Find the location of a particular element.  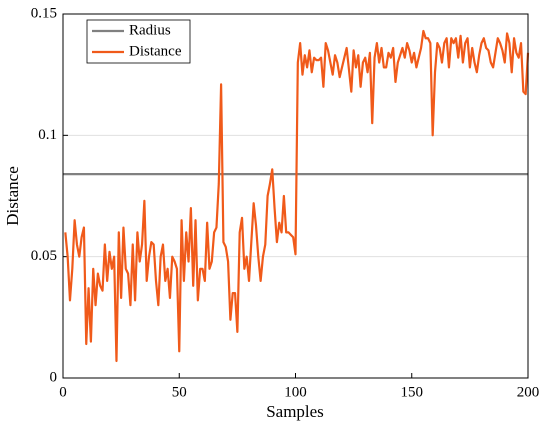

x-tick-label: 150 is located at coordinates (412, 392).